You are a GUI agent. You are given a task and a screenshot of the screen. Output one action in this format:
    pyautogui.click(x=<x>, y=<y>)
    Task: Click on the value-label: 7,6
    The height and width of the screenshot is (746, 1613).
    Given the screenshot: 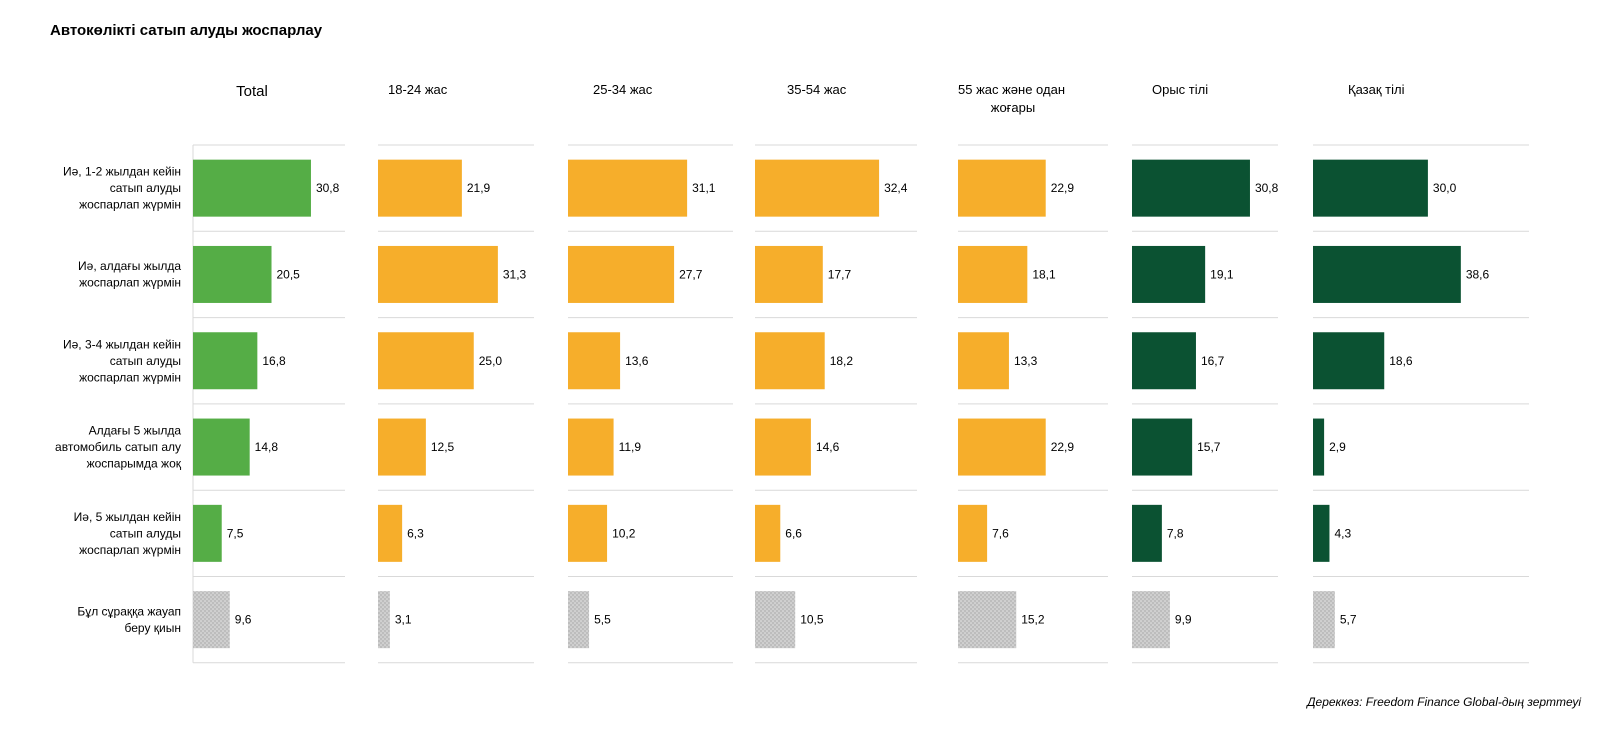 What is the action you would take?
    pyautogui.click(x=1000, y=533)
    